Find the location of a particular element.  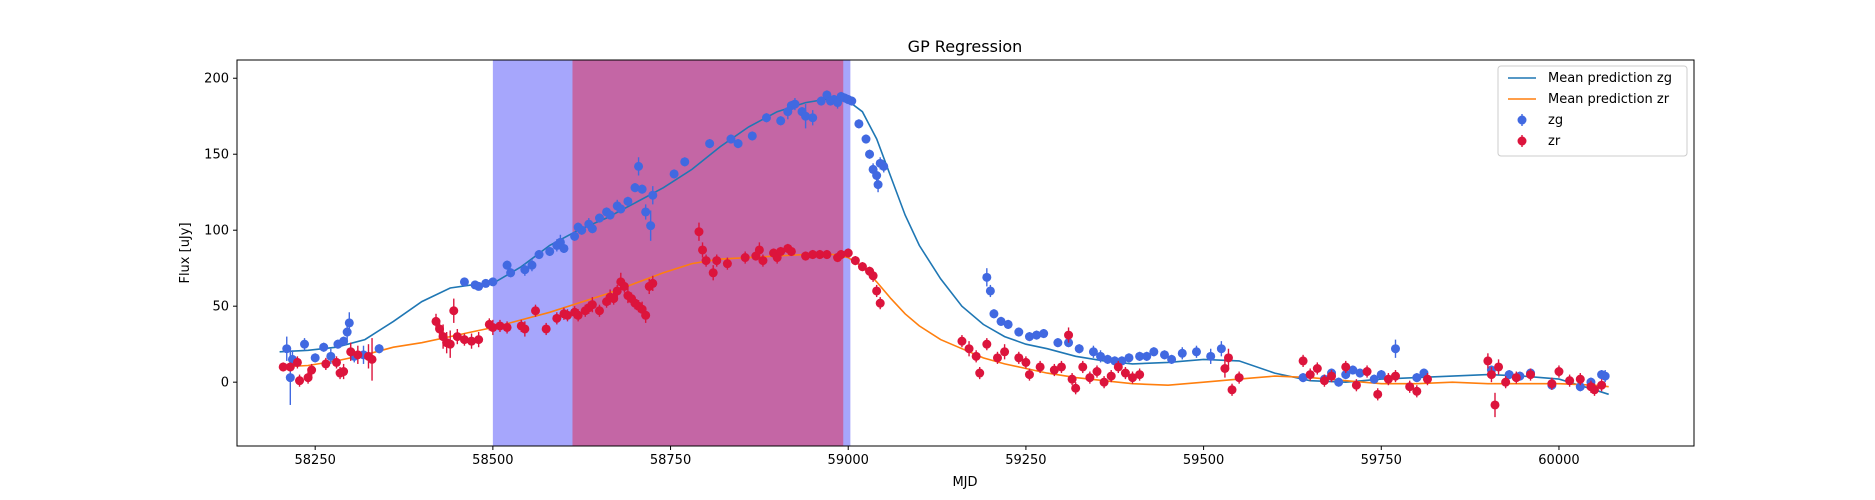

x-axis-ticks: 58250 58500 58750 59000 59250 59500 59750 60000 is located at coordinates (937, 457).